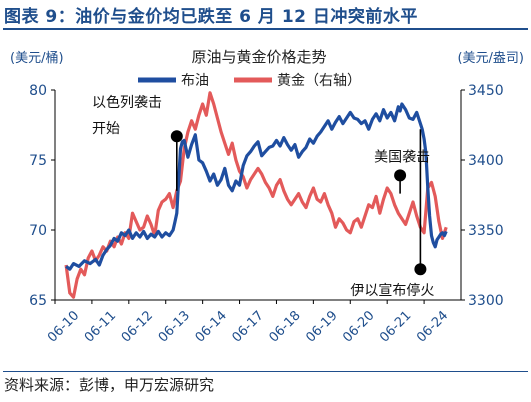 The height and width of the screenshot is (402, 531). What do you see at coordinates (106, 129) in the screenshot?
I see `annotation-label: 开始` at bounding box center [106, 129].